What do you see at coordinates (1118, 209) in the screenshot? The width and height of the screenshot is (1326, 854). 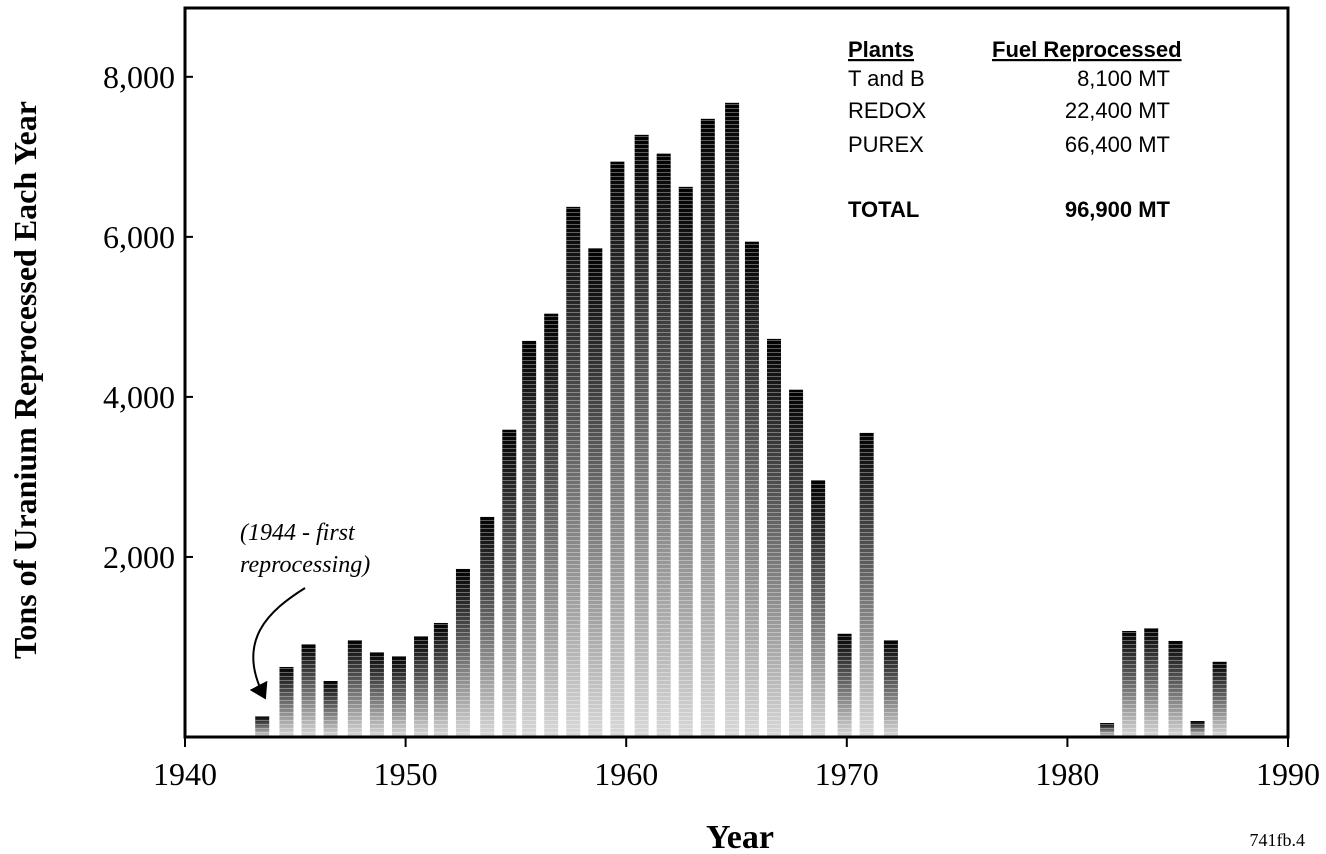 I see `table-total: 96,900 MT` at bounding box center [1118, 209].